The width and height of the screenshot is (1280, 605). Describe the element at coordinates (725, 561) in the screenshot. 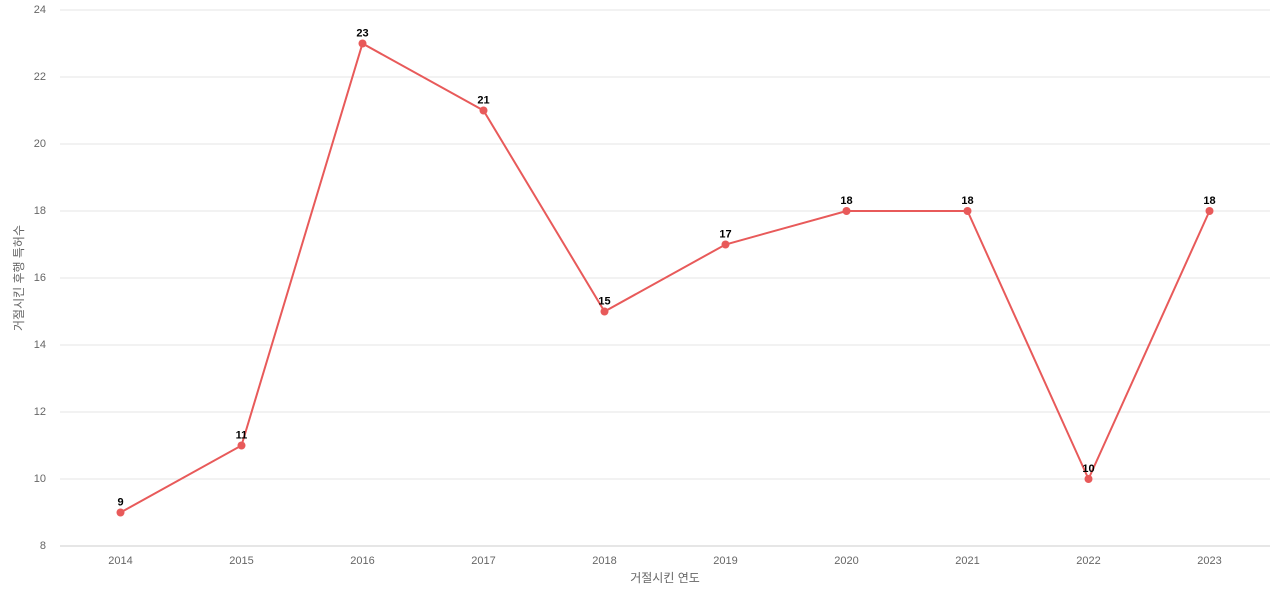

I see `x-tick-label: 2019` at that location.